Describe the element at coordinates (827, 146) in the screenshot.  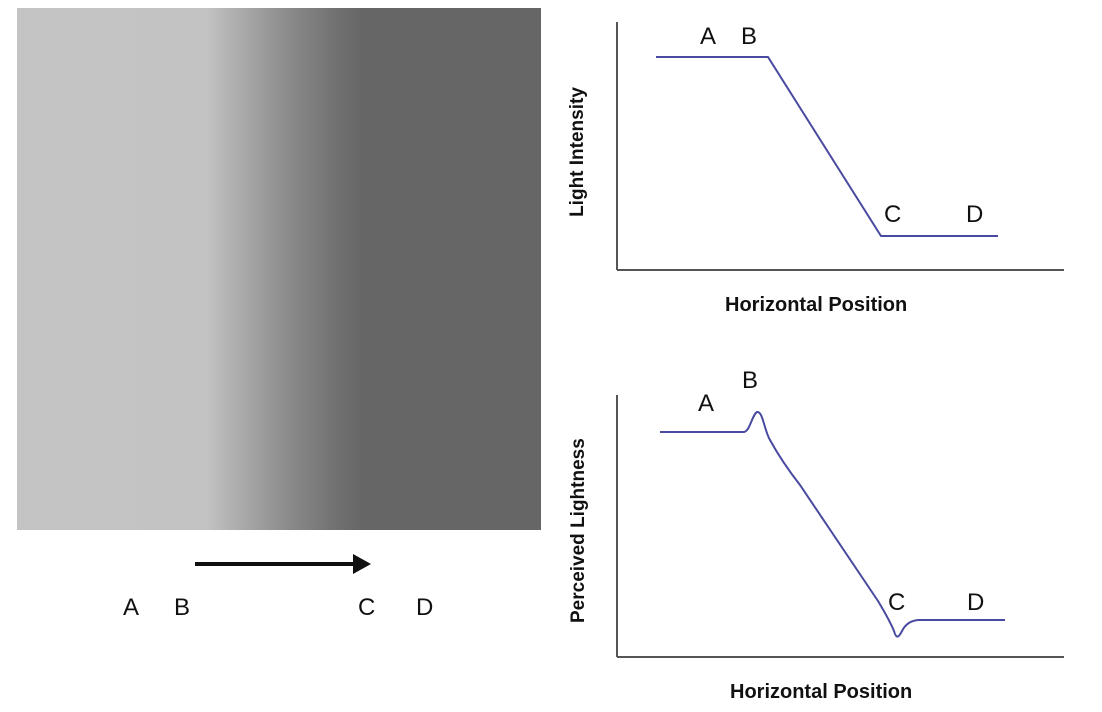
I see `intensity-curve` at that location.